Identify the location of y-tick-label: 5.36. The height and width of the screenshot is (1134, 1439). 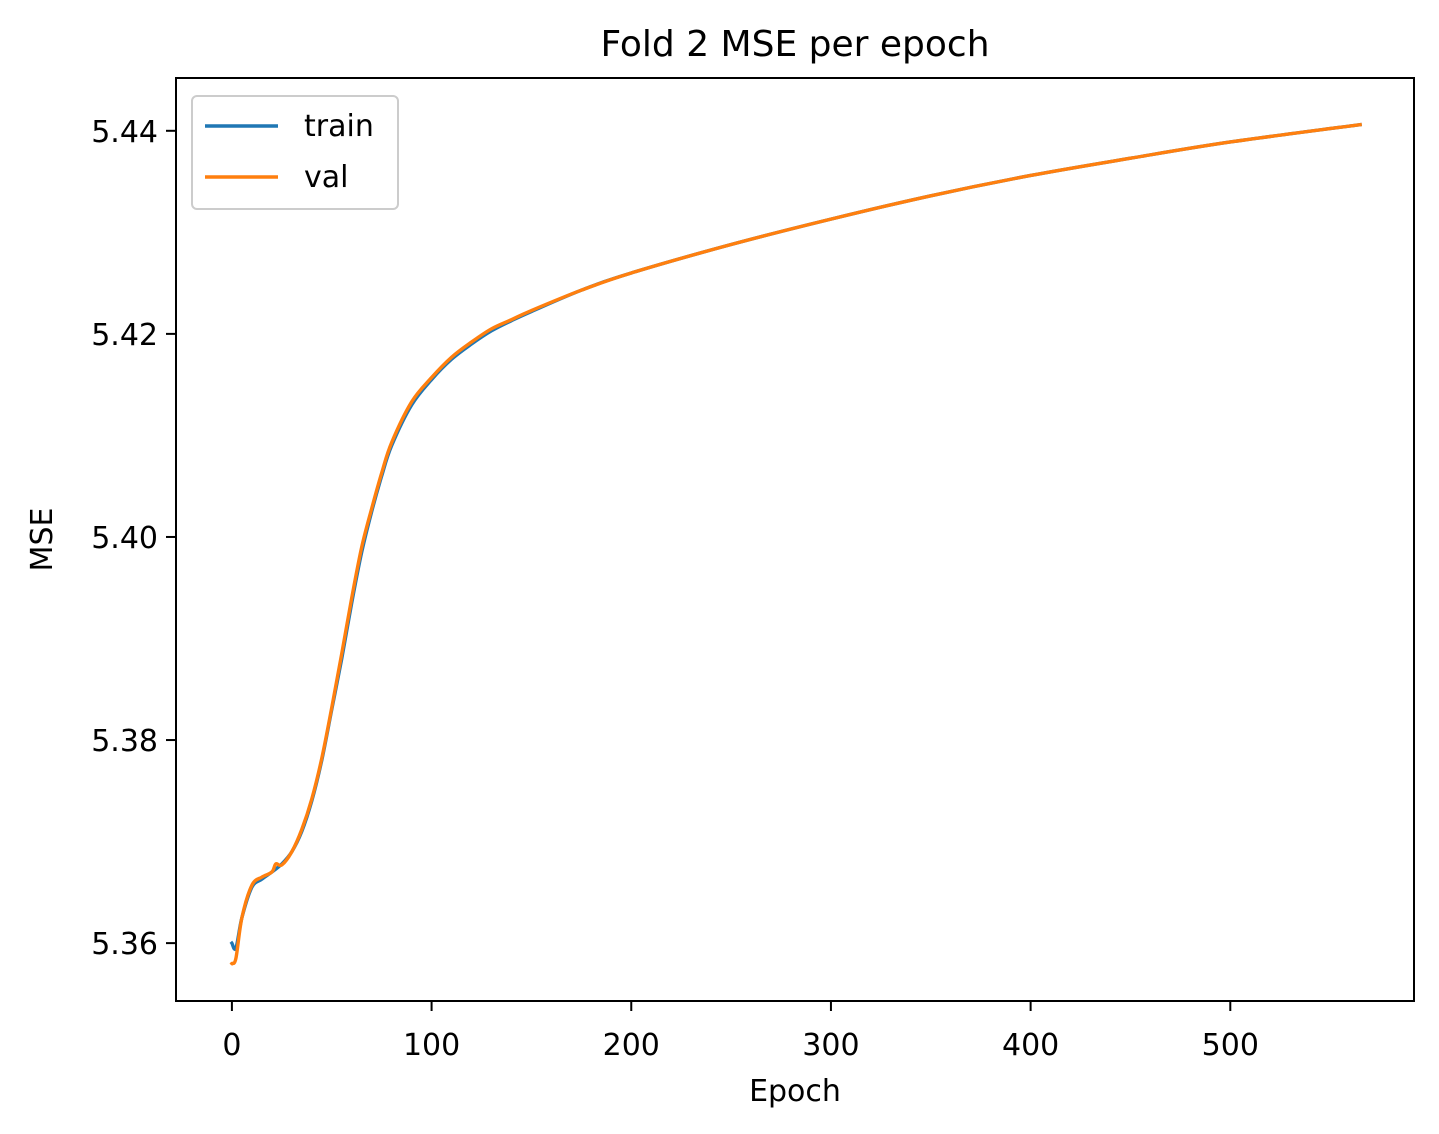
(124, 944).